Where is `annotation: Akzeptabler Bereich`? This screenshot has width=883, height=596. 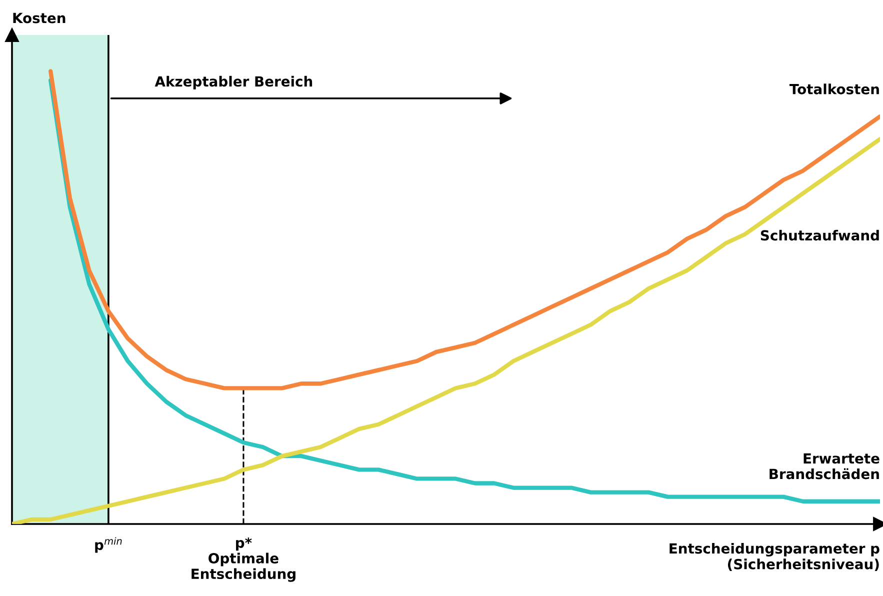 annotation: Akzeptabler Bereich is located at coordinates (233, 83).